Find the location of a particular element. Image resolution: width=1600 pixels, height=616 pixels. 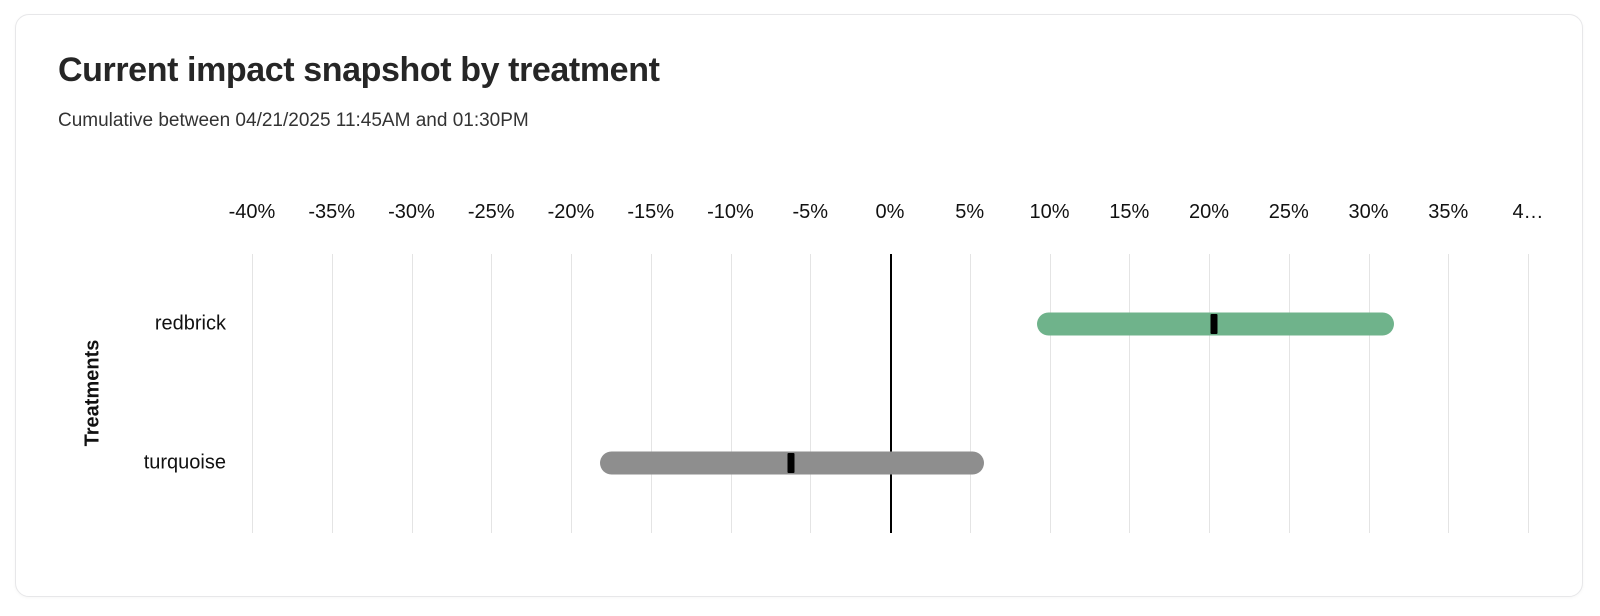

x-tick-label: 0% is located at coordinates (890, 212).